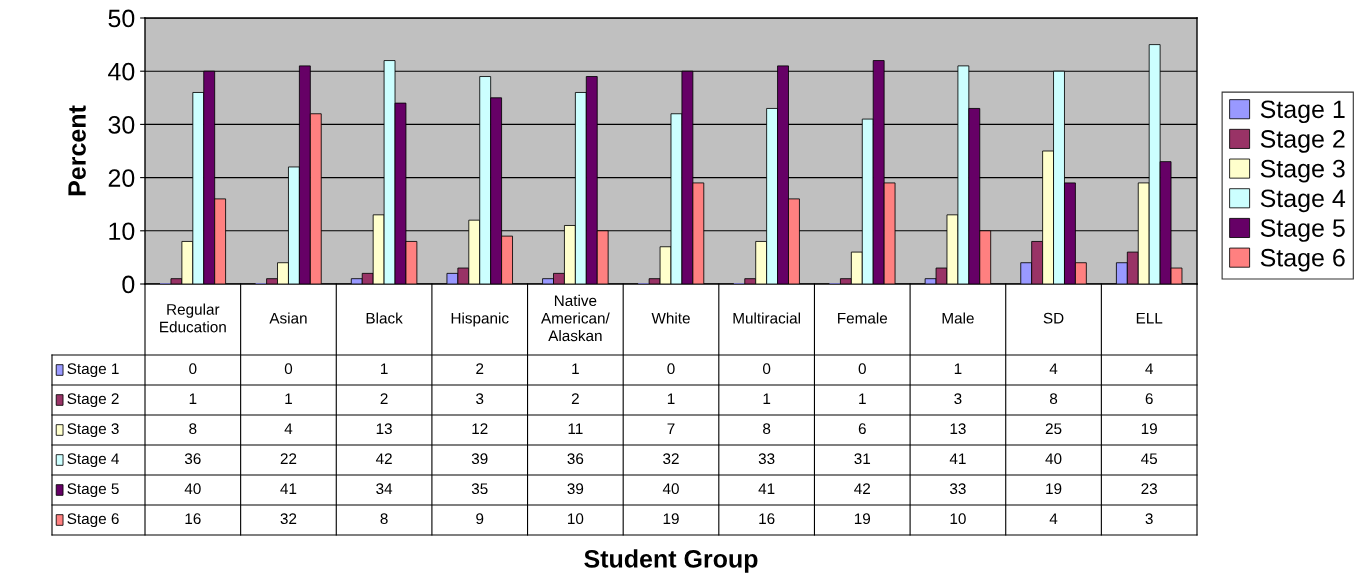 The image size is (1367, 579). Describe the element at coordinates (671, 561) in the screenshot. I see `text: Student Group` at that location.